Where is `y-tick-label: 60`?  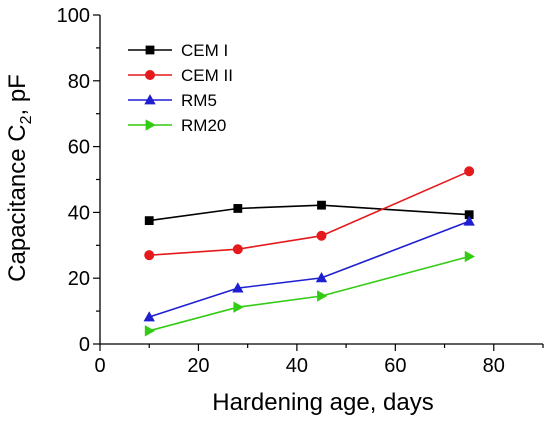 y-tick-label: 60 is located at coordinates (79, 148).